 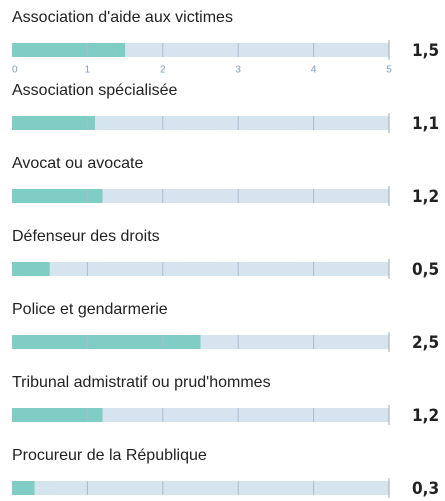 What do you see at coordinates (425, 51) in the screenshot?
I see `value-label: 1,5` at bounding box center [425, 51].